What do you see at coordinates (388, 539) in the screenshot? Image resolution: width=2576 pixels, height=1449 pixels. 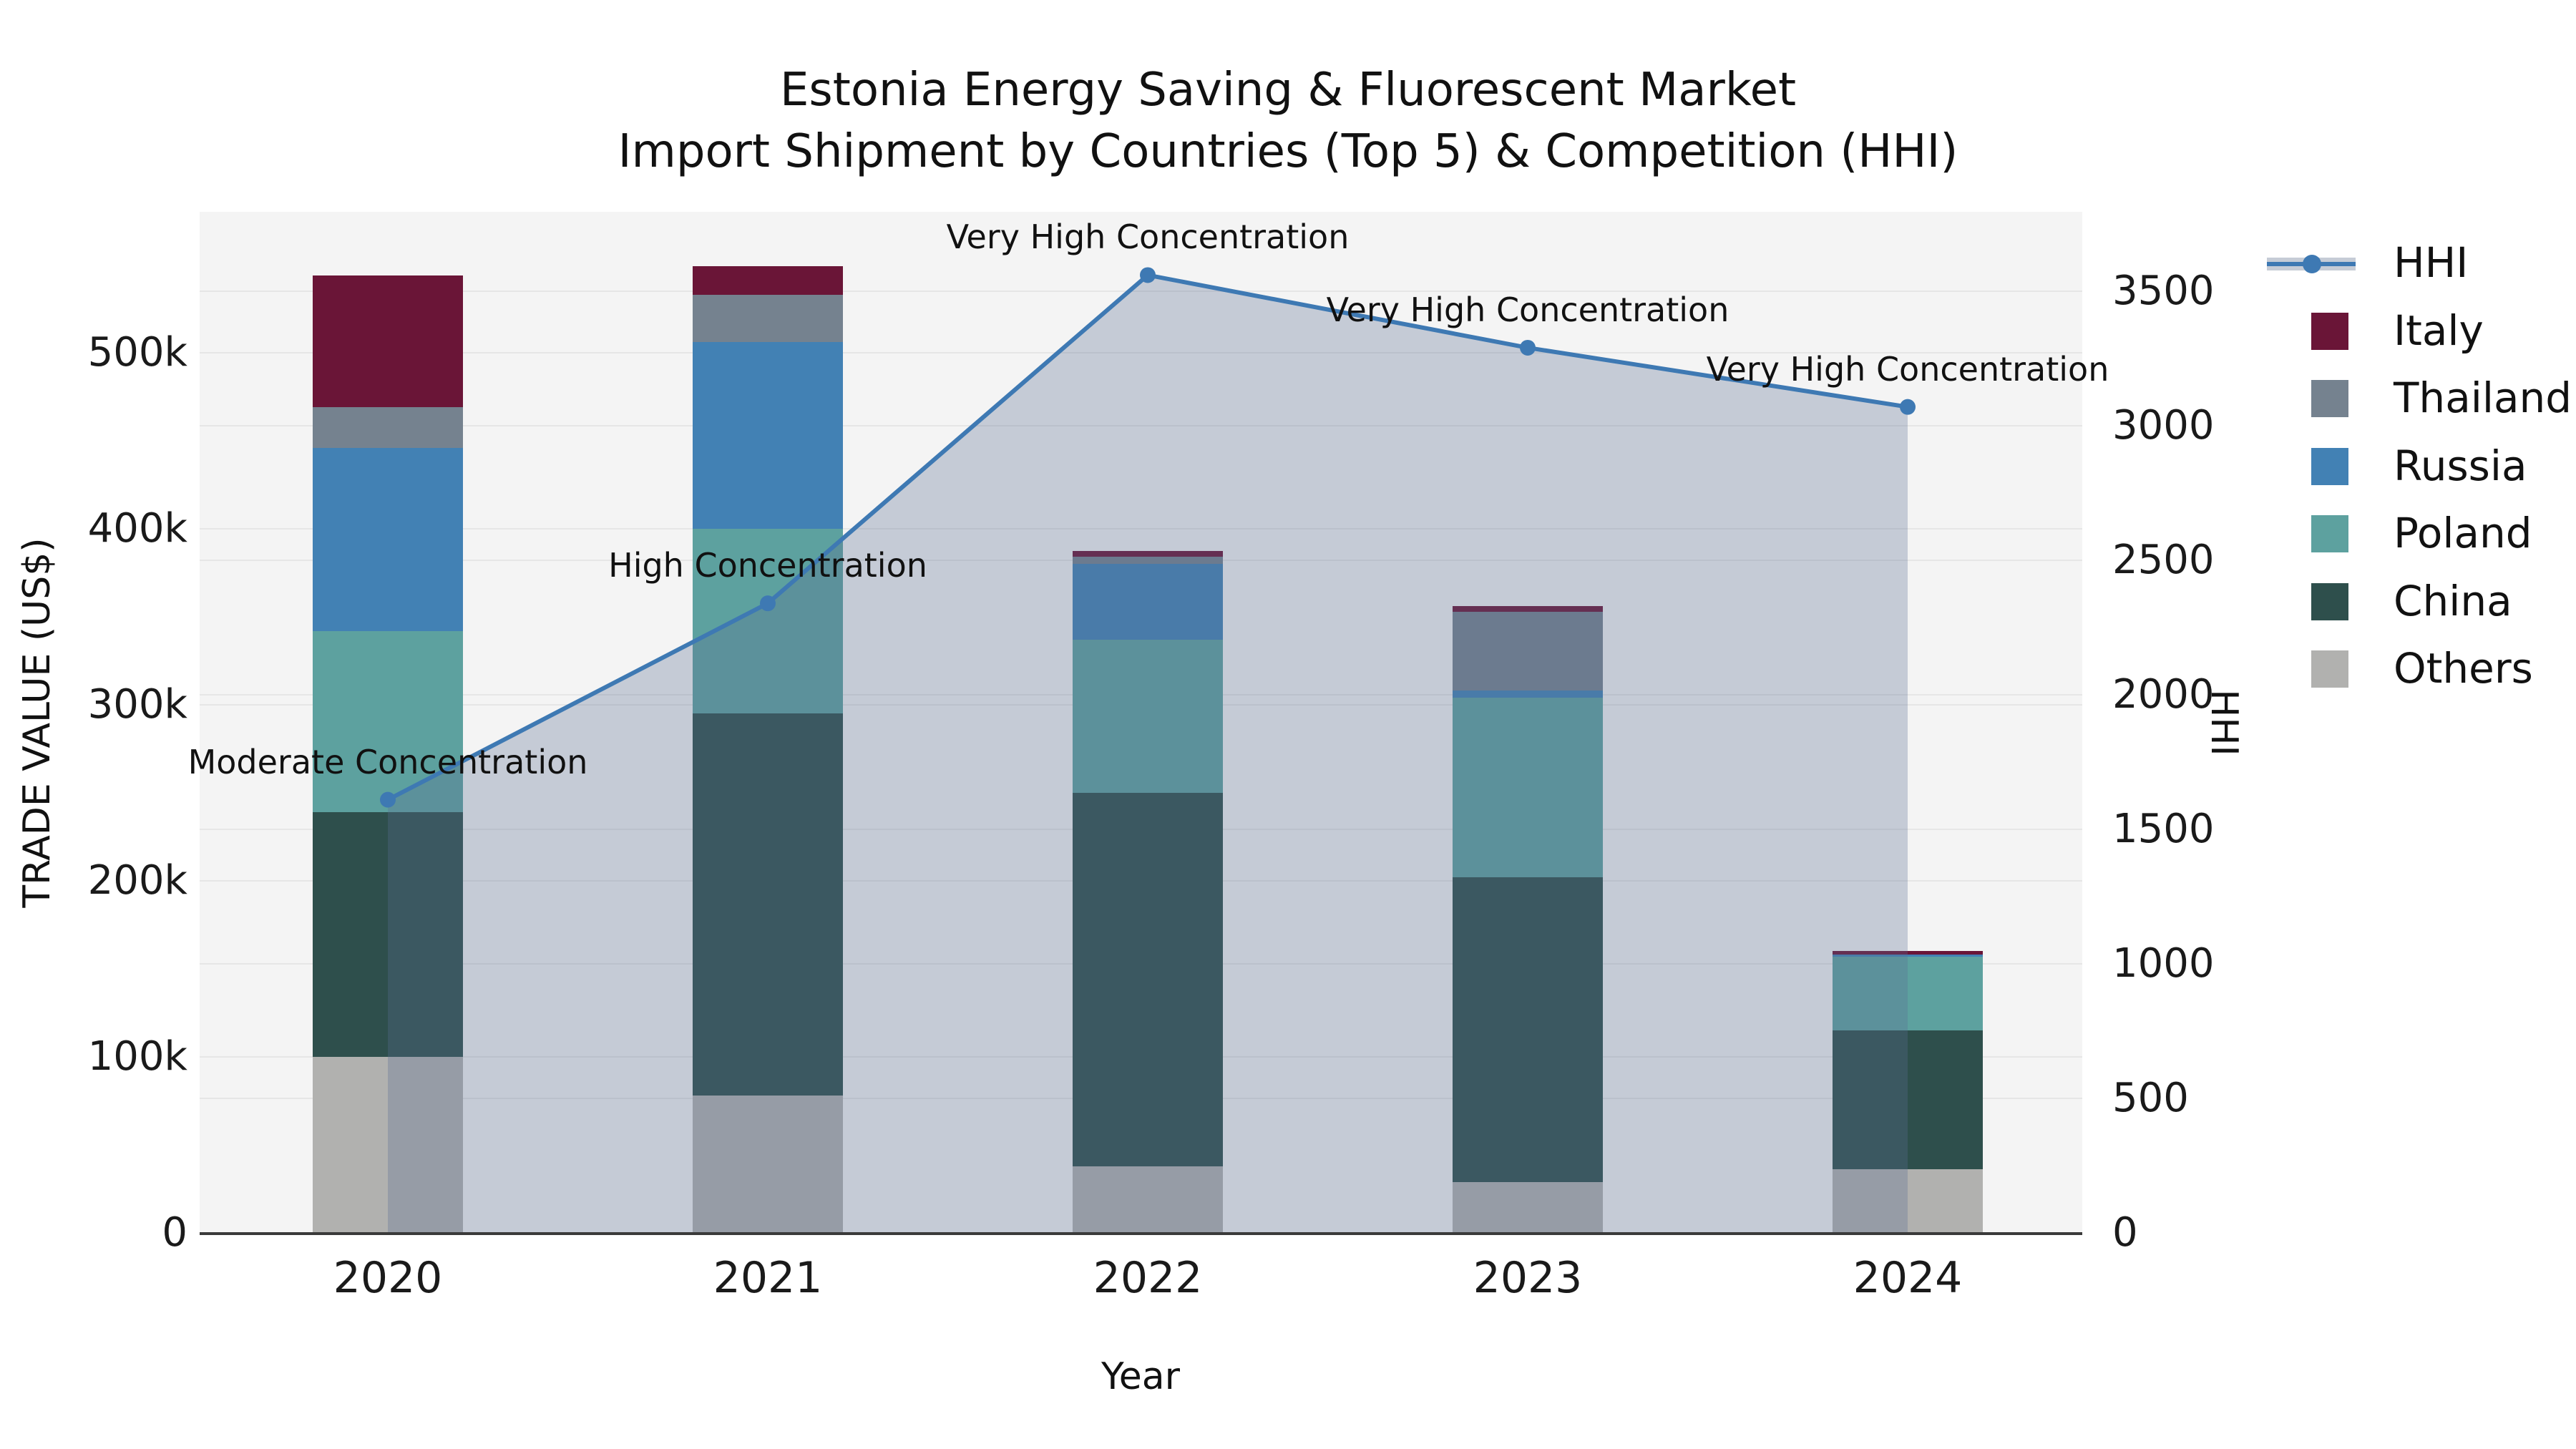 I see `bar-segment-russia-2020` at bounding box center [388, 539].